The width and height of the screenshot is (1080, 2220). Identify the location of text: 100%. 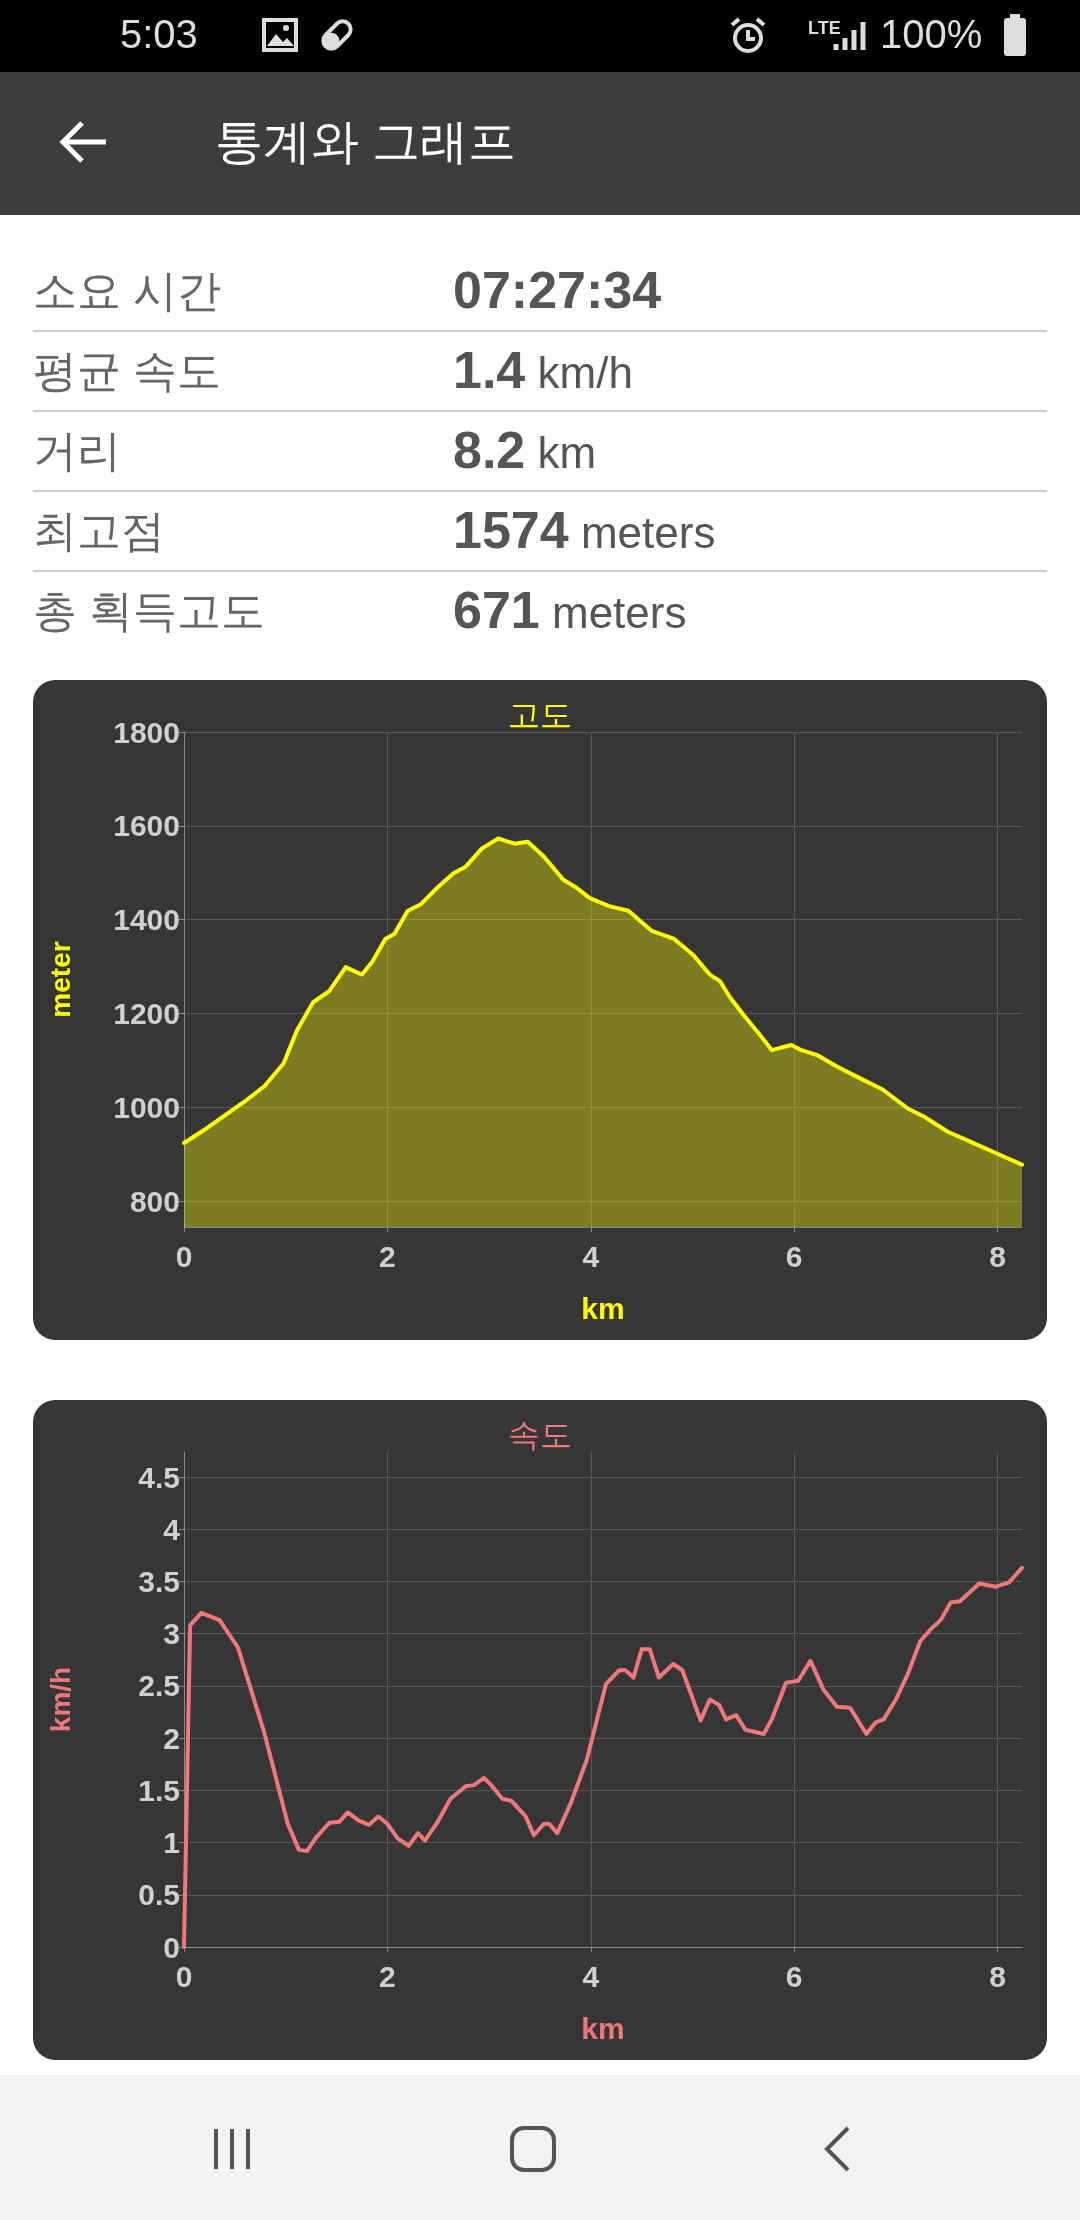
(931, 34).